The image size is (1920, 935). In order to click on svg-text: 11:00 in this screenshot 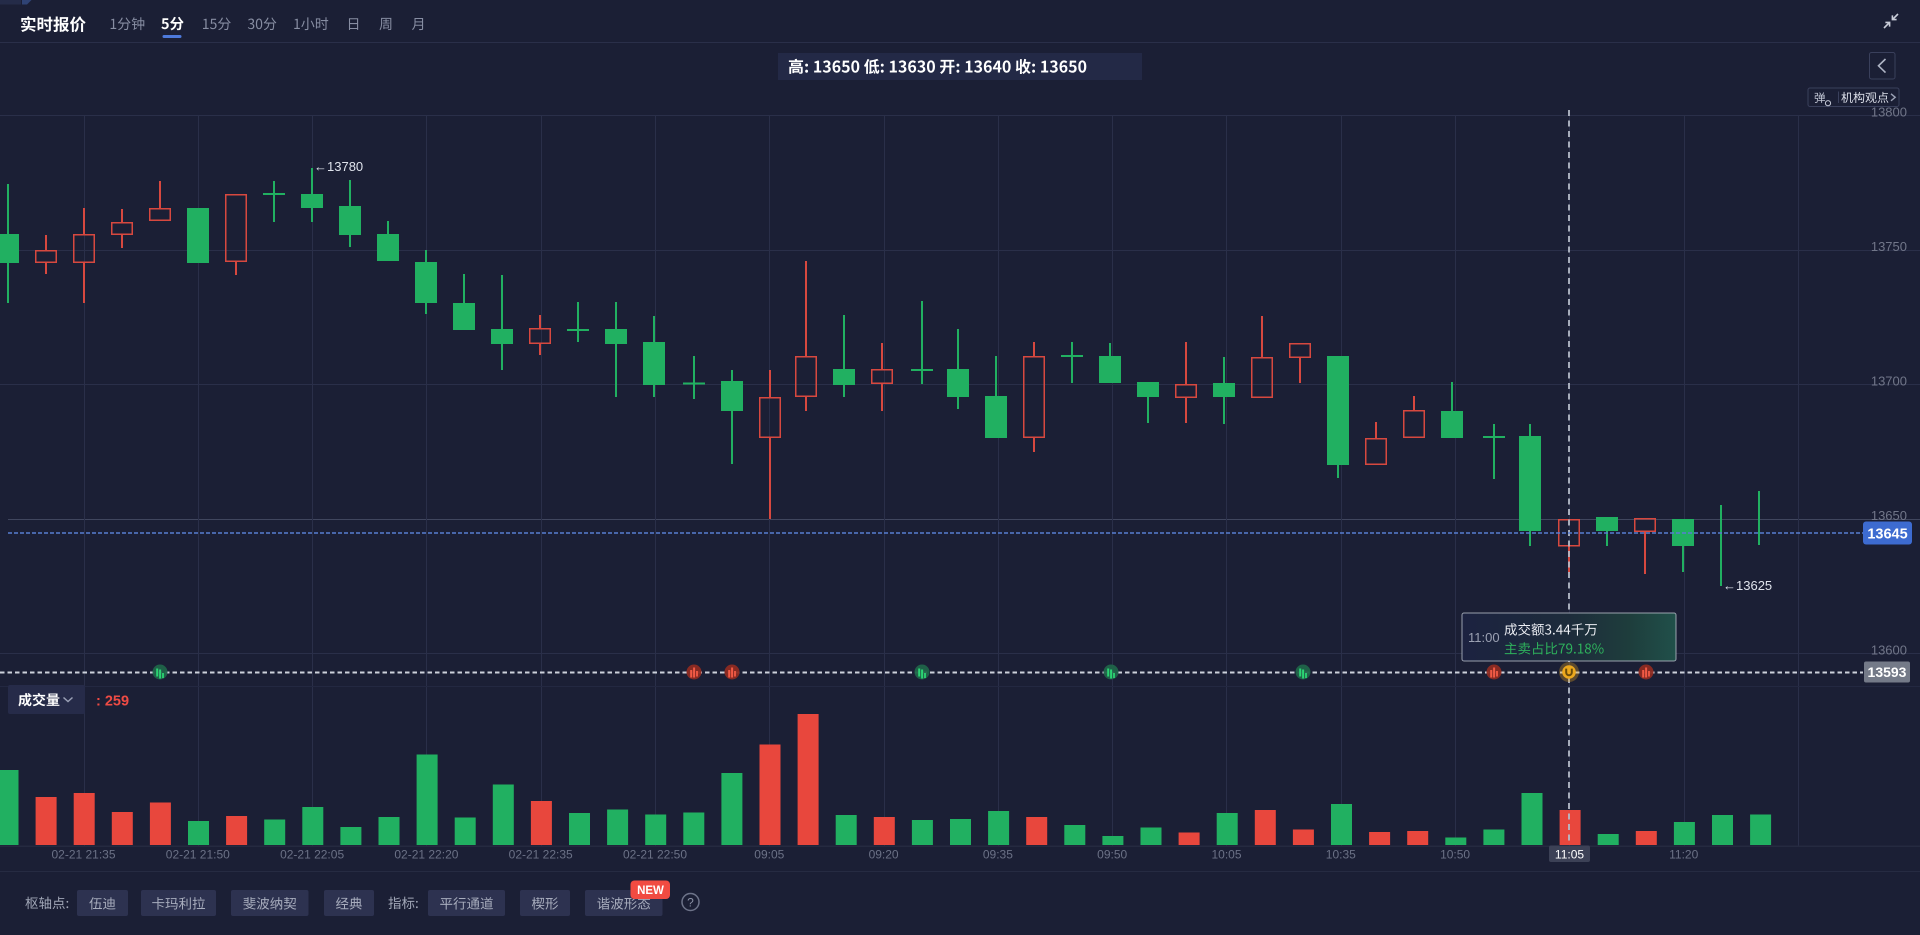, I will do `click(1484, 637)`.